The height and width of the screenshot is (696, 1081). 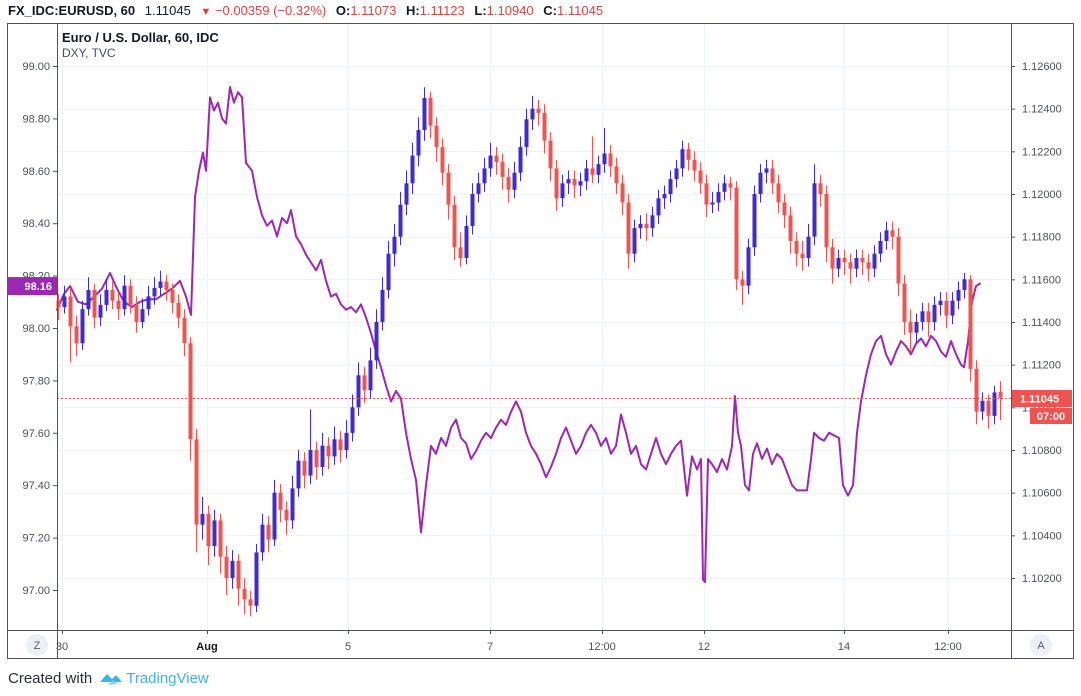 I want to click on symbol-title: FX_IDC:EURUSD, 60, so click(x=72, y=10).